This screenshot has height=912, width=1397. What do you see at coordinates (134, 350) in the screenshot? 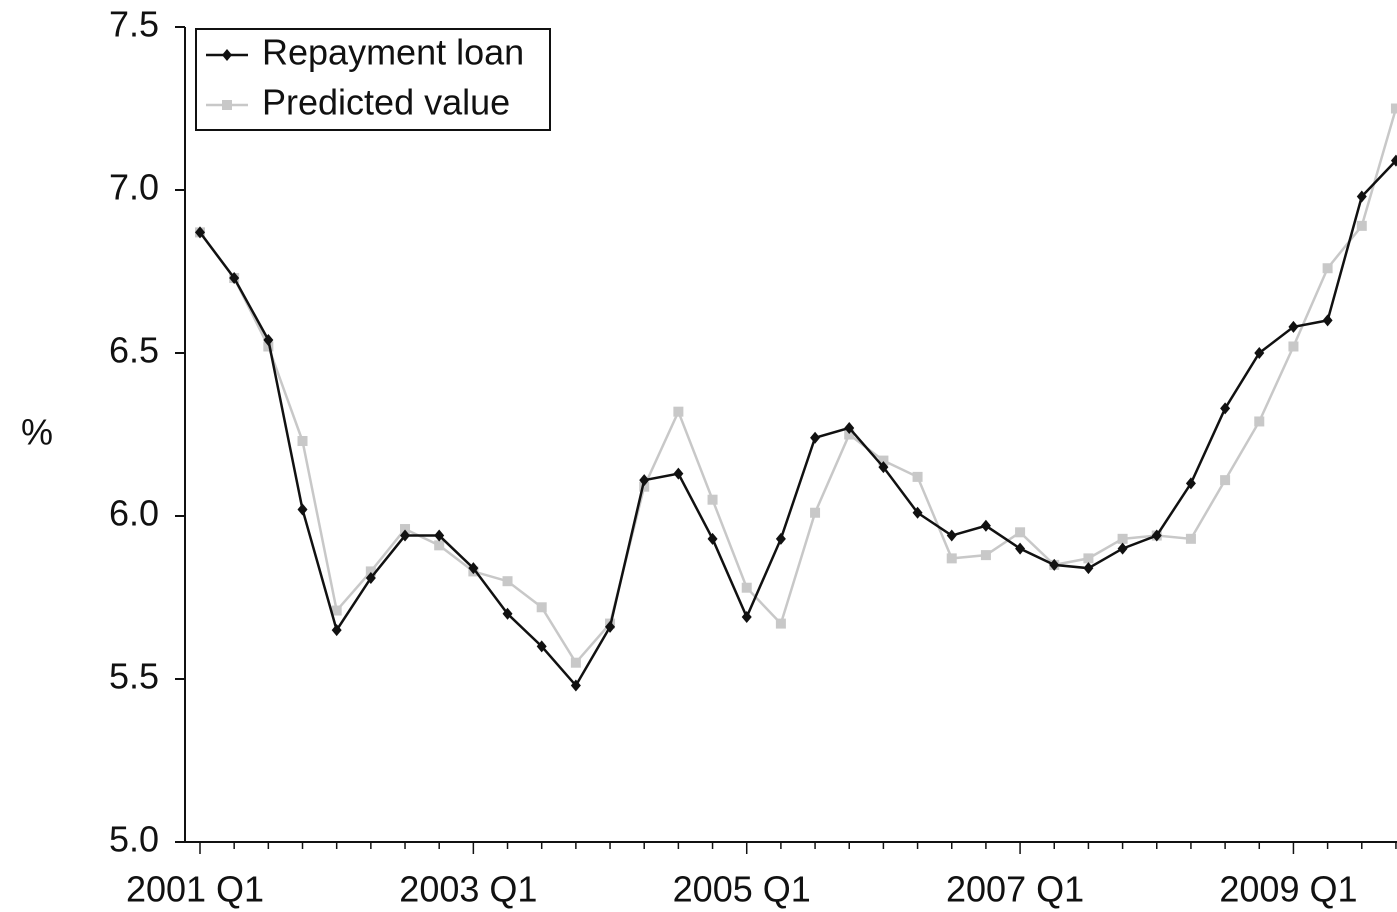
I see `y-tick-label: 6.5` at bounding box center [134, 350].